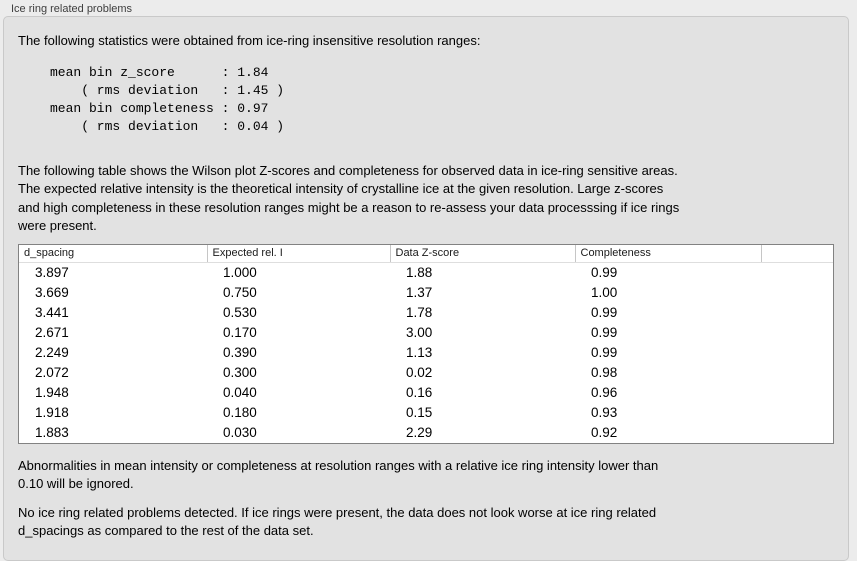  Describe the element at coordinates (240, 412) in the screenshot. I see `table-cell: 0.180` at that location.